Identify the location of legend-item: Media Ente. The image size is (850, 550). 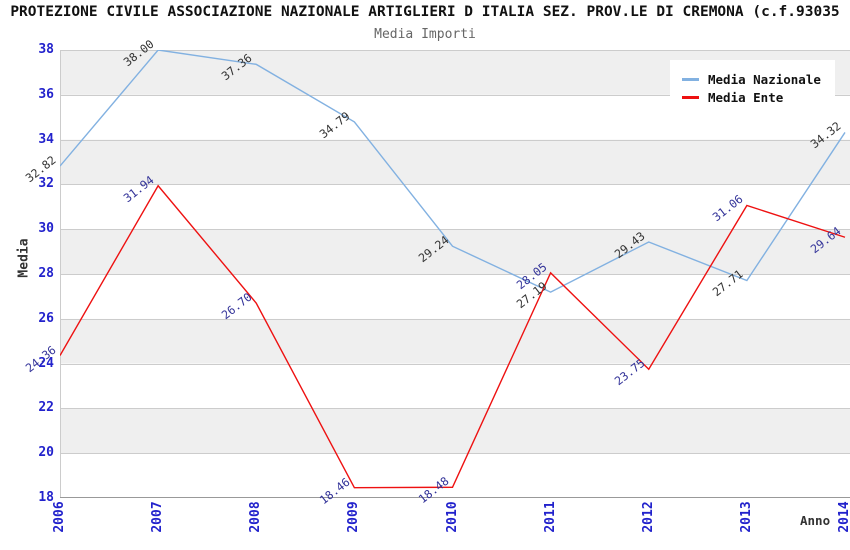
(751, 97).